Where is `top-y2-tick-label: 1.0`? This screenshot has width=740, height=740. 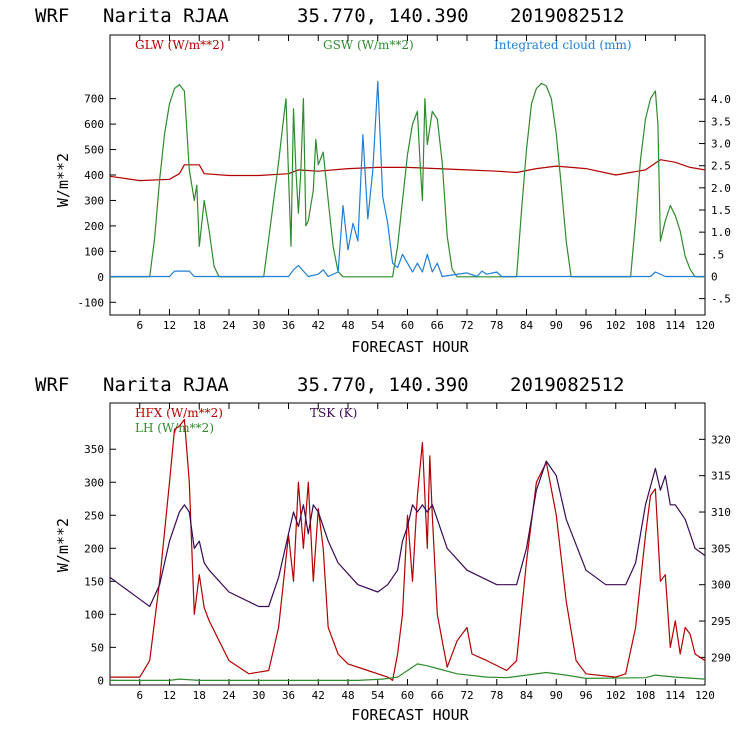 top-y2-tick-label: 1.0 is located at coordinates (721, 232).